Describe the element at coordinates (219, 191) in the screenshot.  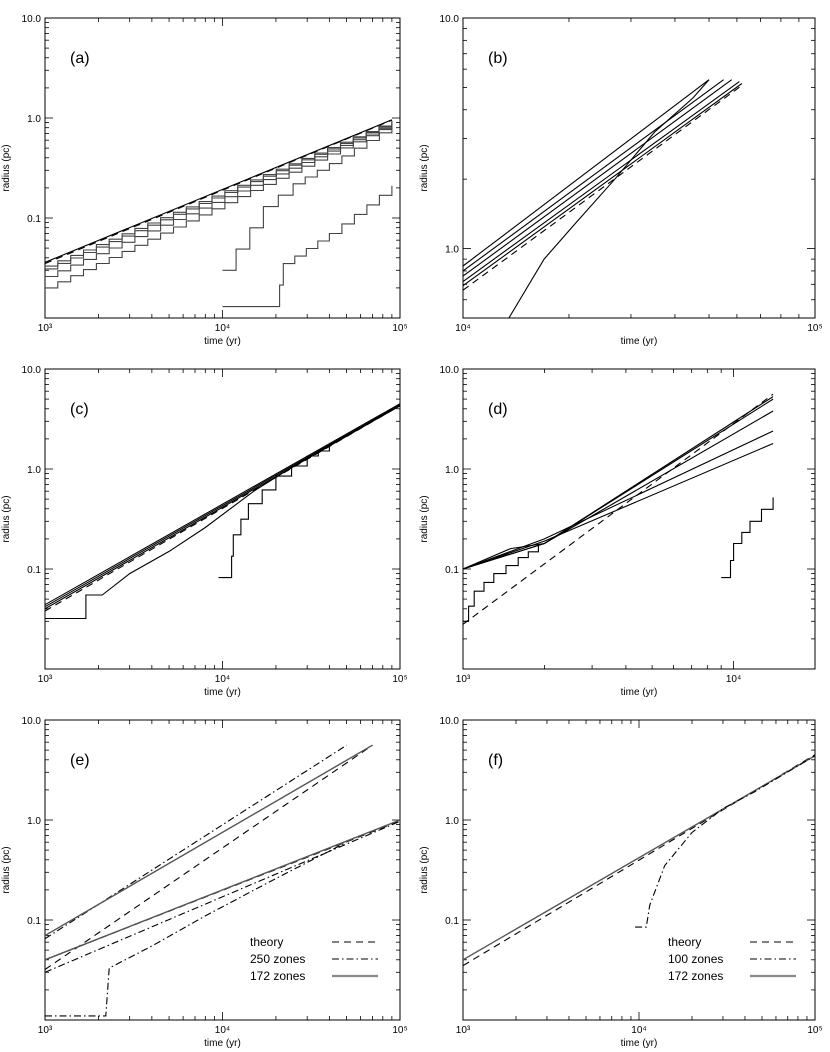
I see `series-fine` at that location.